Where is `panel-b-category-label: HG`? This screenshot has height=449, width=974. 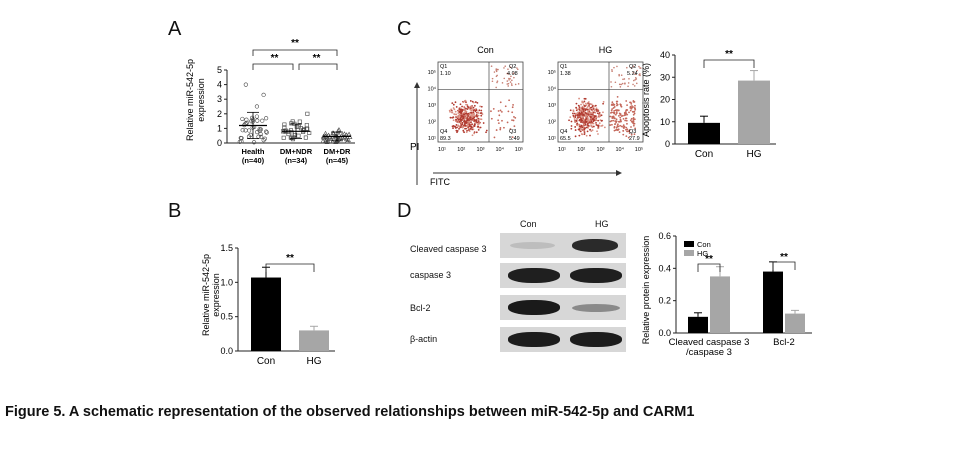
panel-b-category-label: HG is located at coordinates (314, 360).